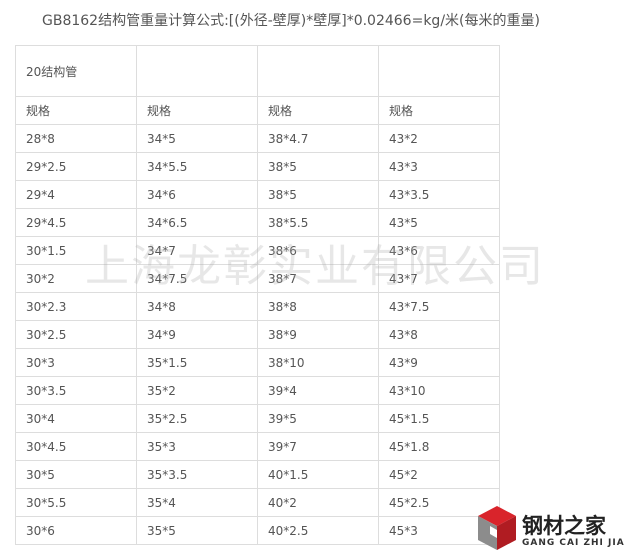 This screenshot has height=560, width=636. Describe the element at coordinates (318, 474) in the screenshot. I see `table-cell: 40*1.5` at that location.